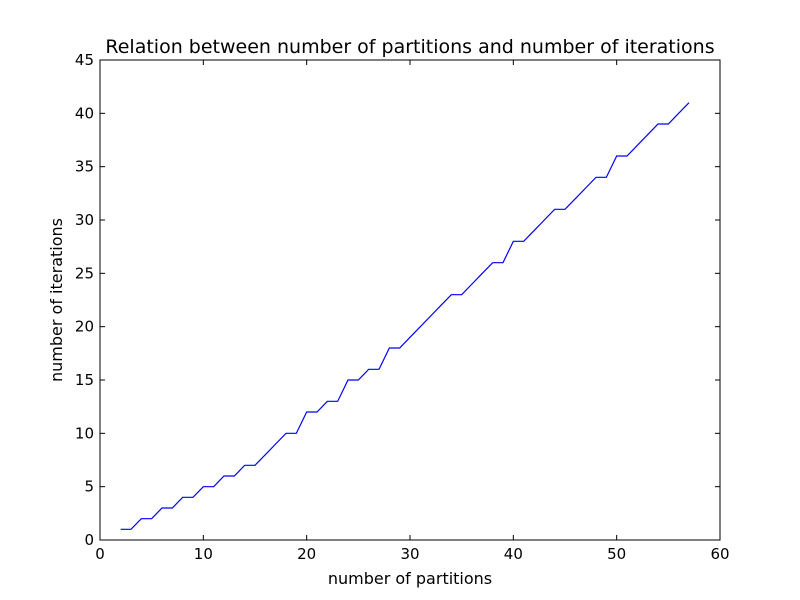  Describe the element at coordinates (89, 540) in the screenshot. I see `y-tick-label: 0` at that location.